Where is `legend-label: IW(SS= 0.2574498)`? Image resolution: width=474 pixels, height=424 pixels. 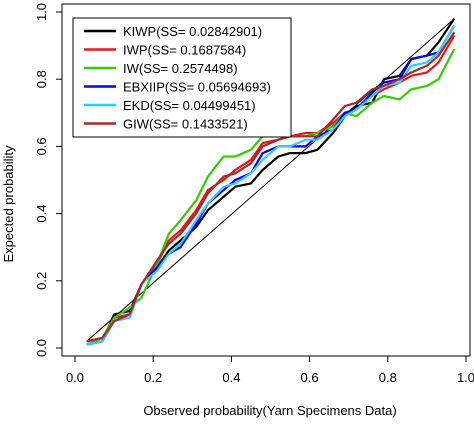 legend-label: IW(SS= 0.2574498) is located at coordinates (180, 68).